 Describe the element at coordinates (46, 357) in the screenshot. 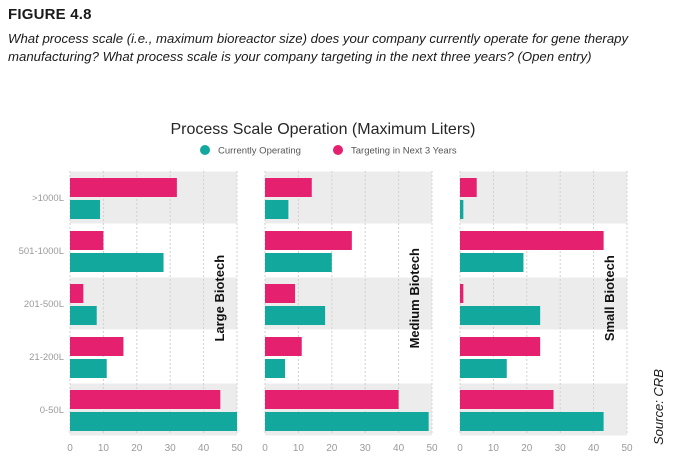

I see `category-label: 21-200L` at that location.